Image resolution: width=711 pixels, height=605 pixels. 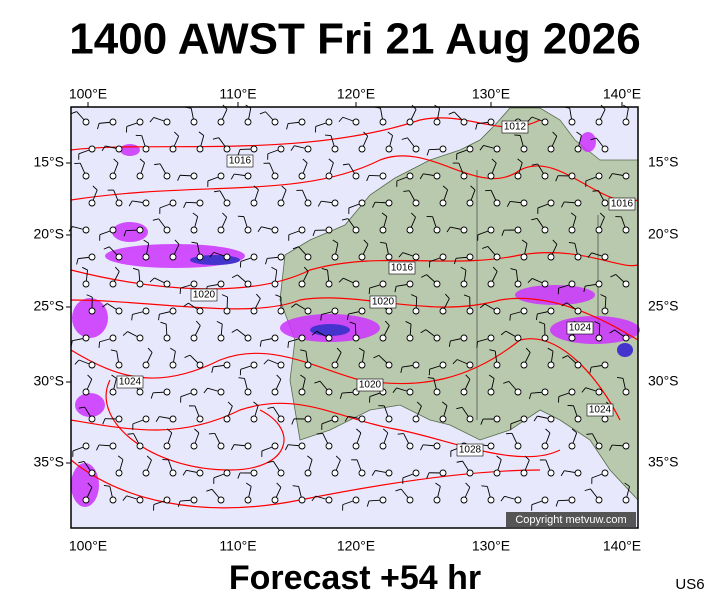 I want to click on latitude-label: 35°S, so click(x=663, y=462).